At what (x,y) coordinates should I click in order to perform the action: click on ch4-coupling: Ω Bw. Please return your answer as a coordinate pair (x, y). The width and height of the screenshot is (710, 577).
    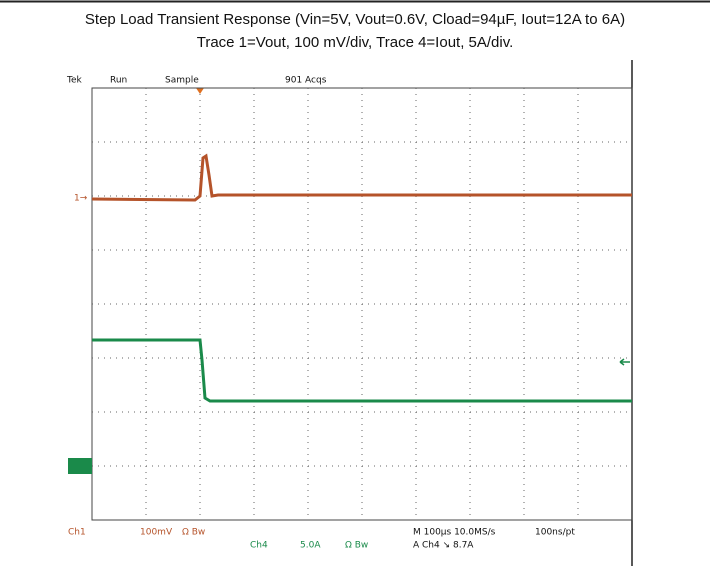
    Looking at the image, I should click on (356, 546).